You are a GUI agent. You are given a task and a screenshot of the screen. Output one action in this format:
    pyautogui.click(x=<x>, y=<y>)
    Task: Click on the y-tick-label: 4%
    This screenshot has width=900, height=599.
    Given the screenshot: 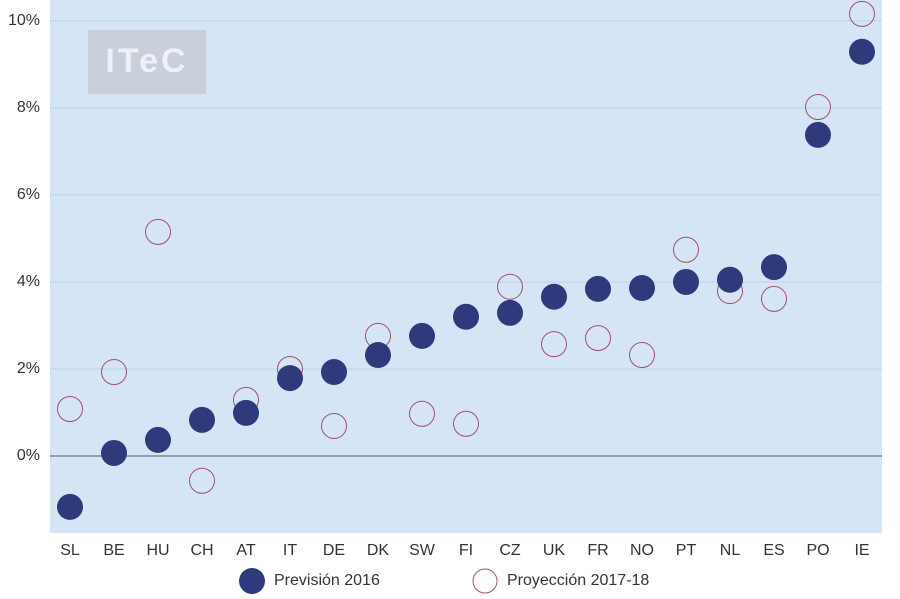 What is the action you would take?
    pyautogui.click(x=28, y=281)
    